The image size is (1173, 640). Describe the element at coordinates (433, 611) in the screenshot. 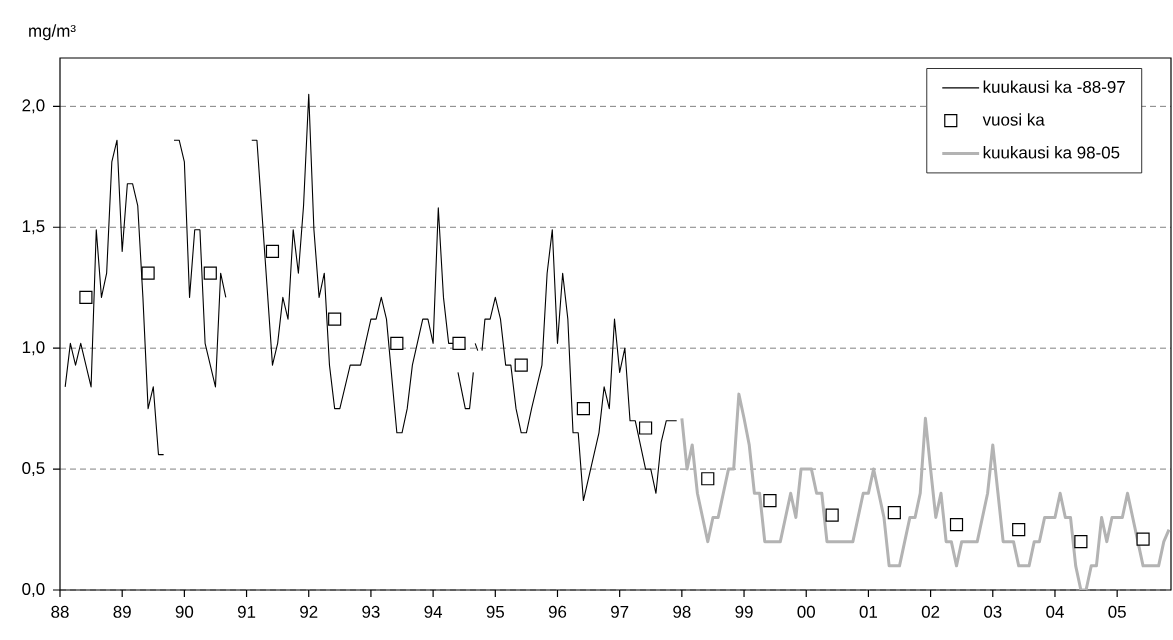

I see `x-tick-label: 94` at that location.